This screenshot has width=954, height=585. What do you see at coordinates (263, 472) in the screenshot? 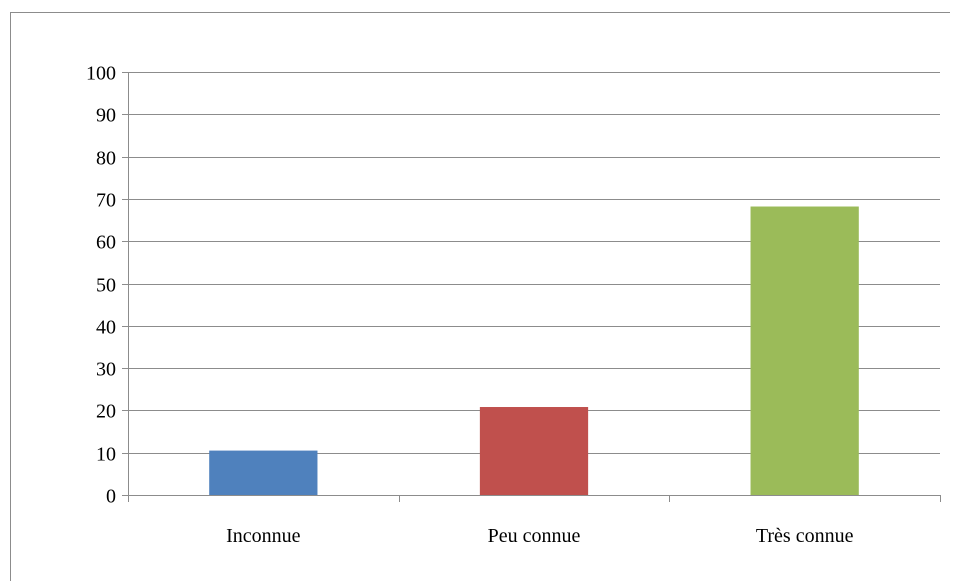
I see `bar-inconnue` at bounding box center [263, 472].